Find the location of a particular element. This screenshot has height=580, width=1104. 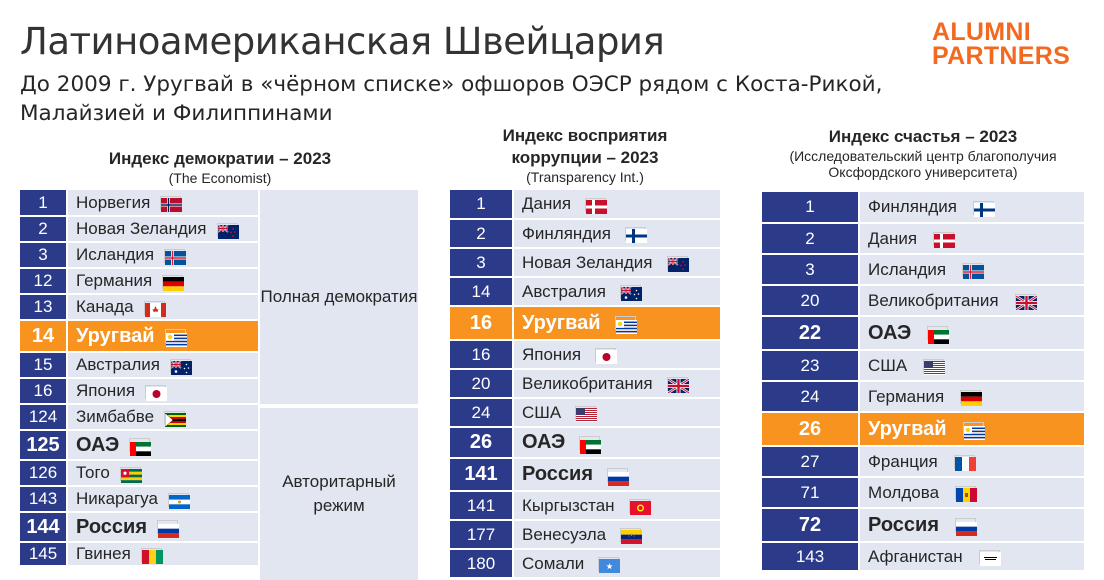

country-cell: Венесуэла is located at coordinates (616, 535).